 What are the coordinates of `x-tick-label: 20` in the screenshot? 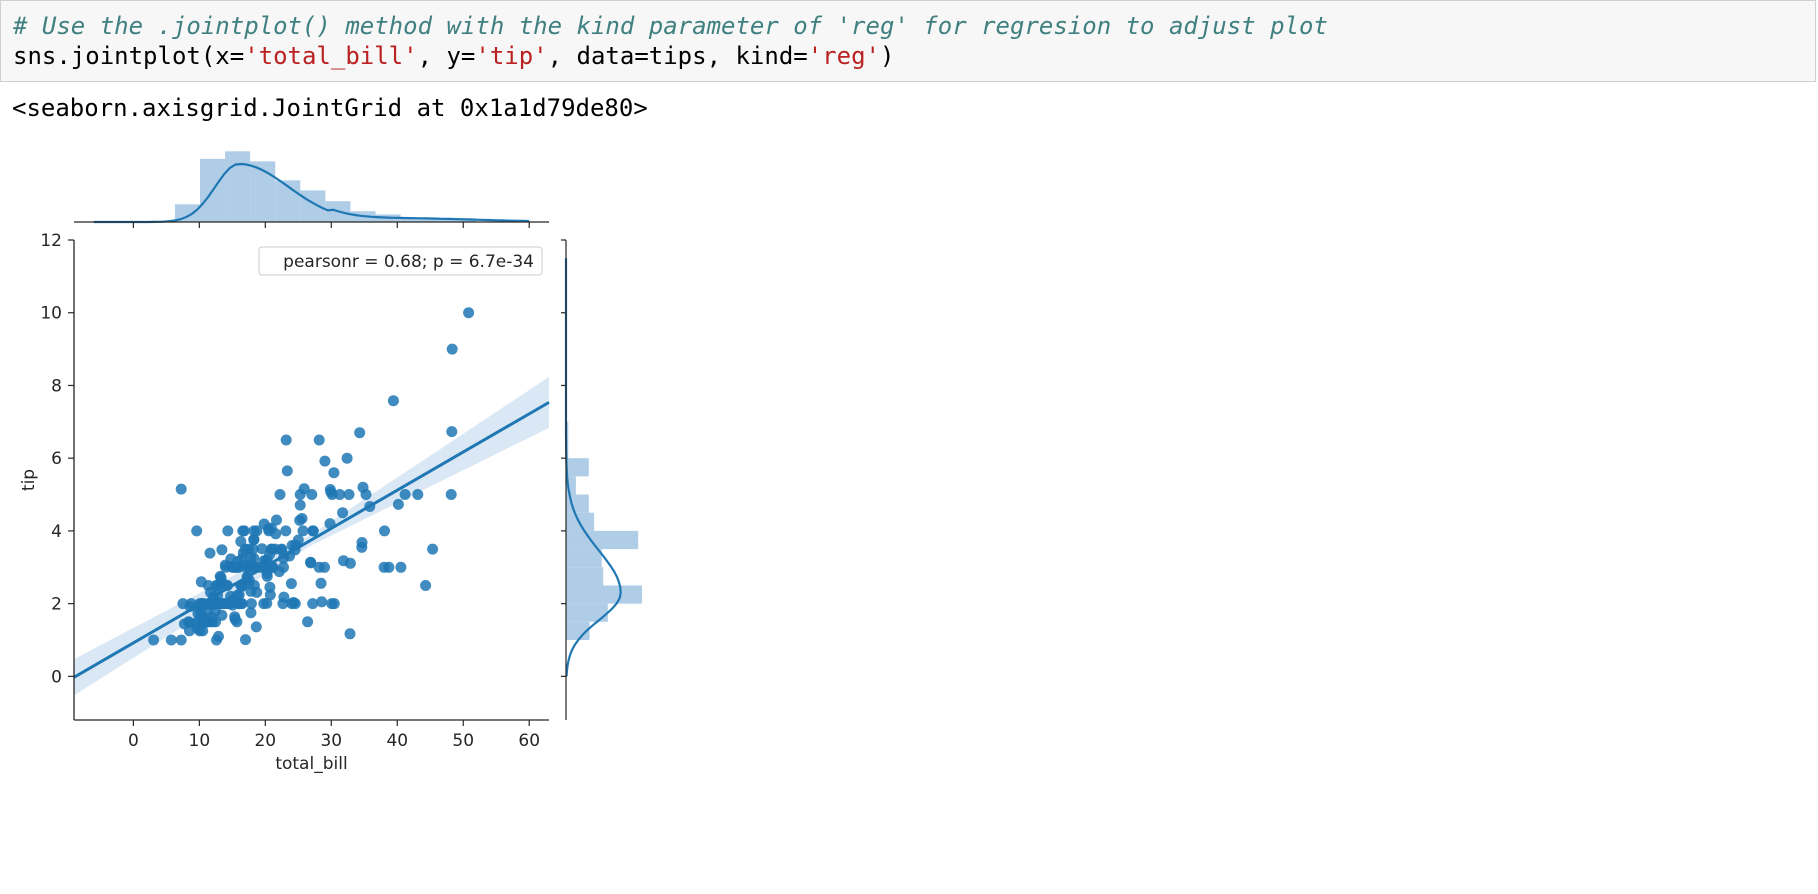 It's located at (265, 741).